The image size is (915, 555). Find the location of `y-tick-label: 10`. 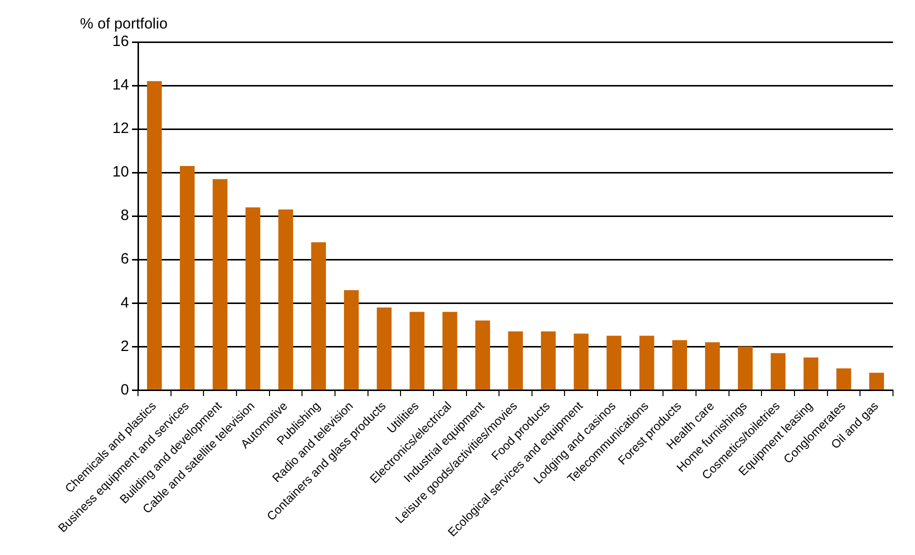

y-tick-label: 10 is located at coordinates (120, 172).